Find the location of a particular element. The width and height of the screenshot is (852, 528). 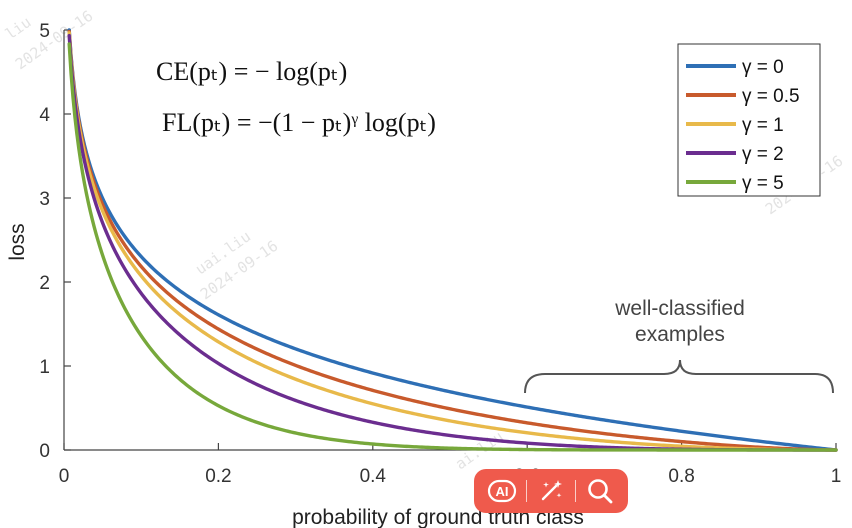

ai-icon: AI is located at coordinates (502, 491).